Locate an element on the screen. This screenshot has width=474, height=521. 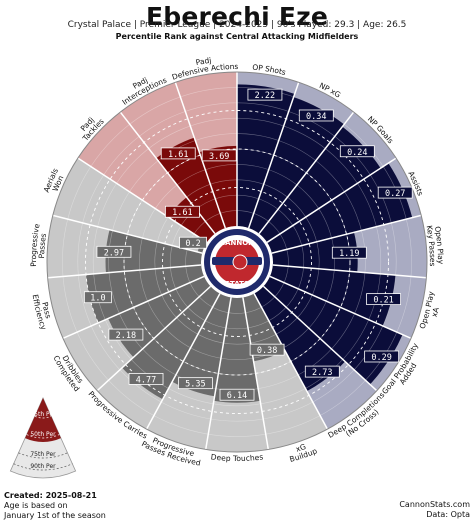
value-label: 3.69 is located at coordinates (219, 157).